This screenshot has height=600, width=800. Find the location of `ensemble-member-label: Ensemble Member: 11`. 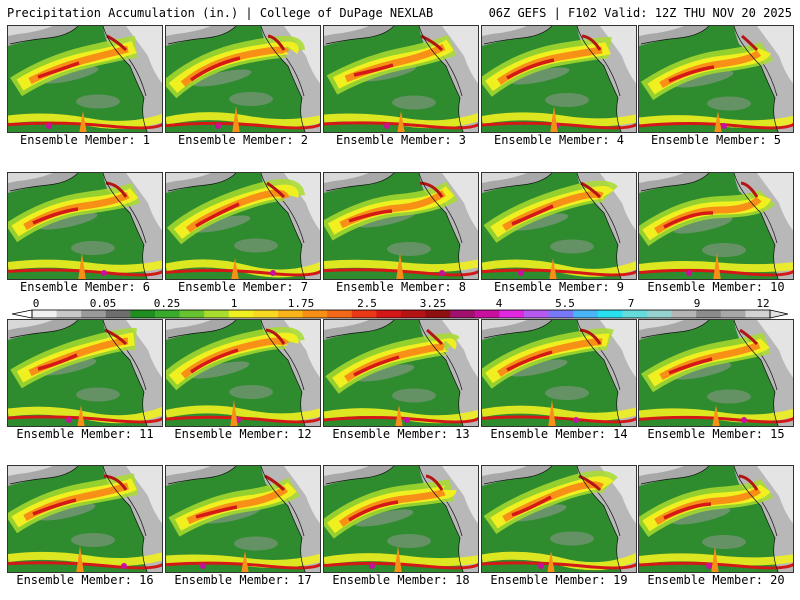

ensemble-member-label: Ensemble Member: 11 is located at coordinates (85, 434).